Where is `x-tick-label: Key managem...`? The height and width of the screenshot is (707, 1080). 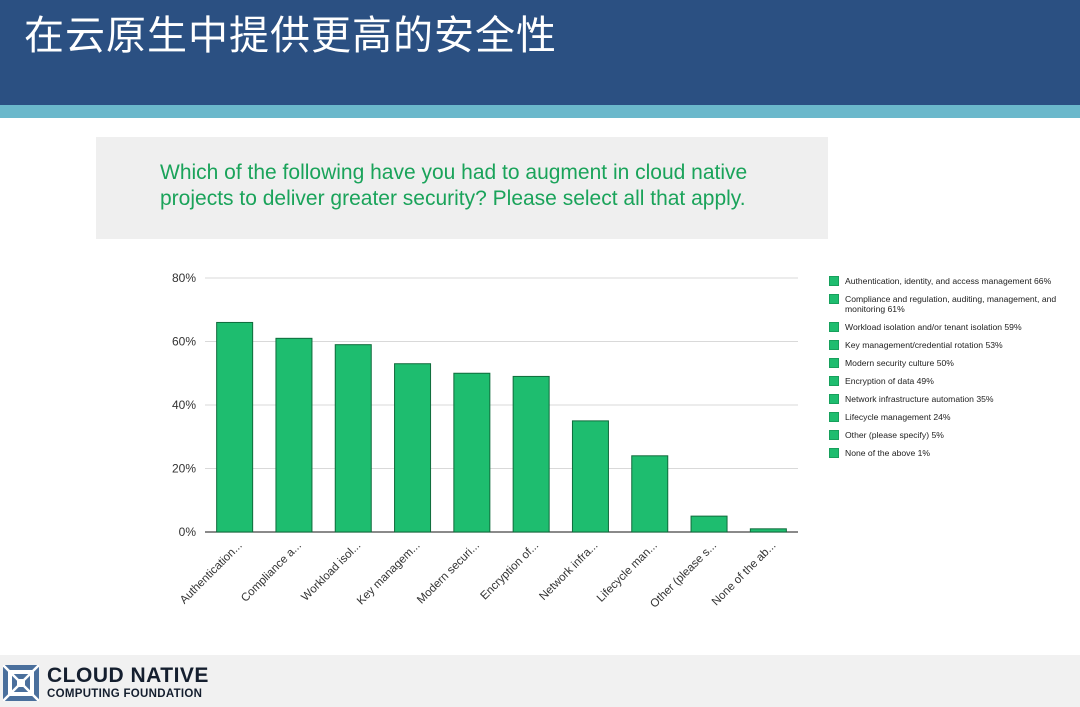
x-tick-label: Key managem... is located at coordinates (389, 574).